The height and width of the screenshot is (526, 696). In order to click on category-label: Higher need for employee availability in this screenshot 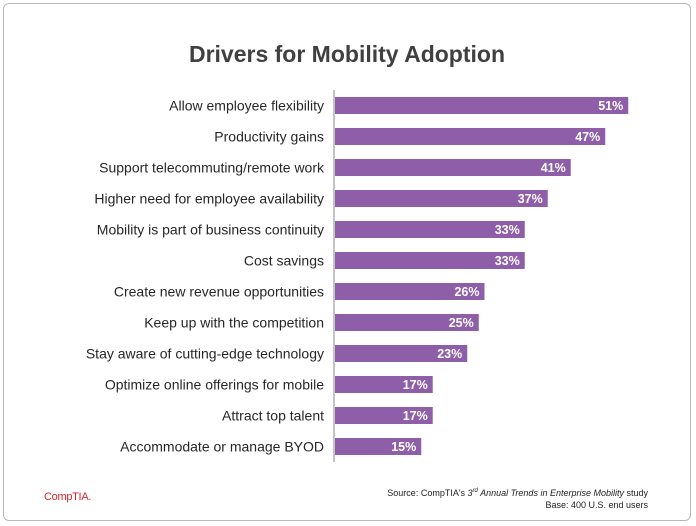, I will do `click(209, 199)`.